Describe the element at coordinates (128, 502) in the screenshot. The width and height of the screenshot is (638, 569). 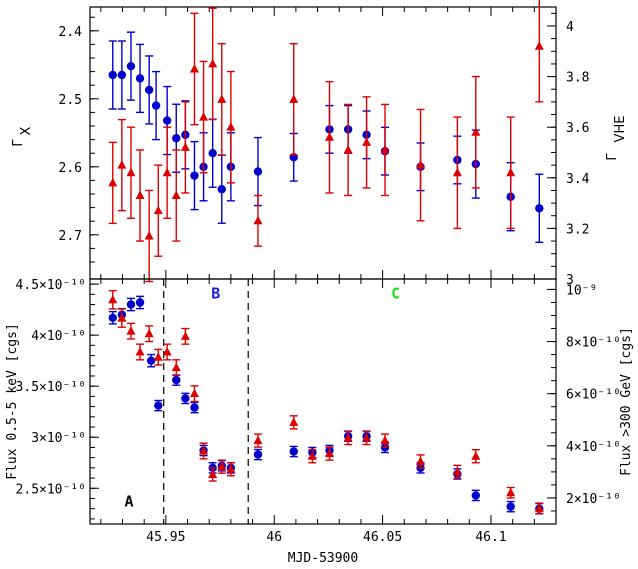
I see `region-label-a: A` at that location.